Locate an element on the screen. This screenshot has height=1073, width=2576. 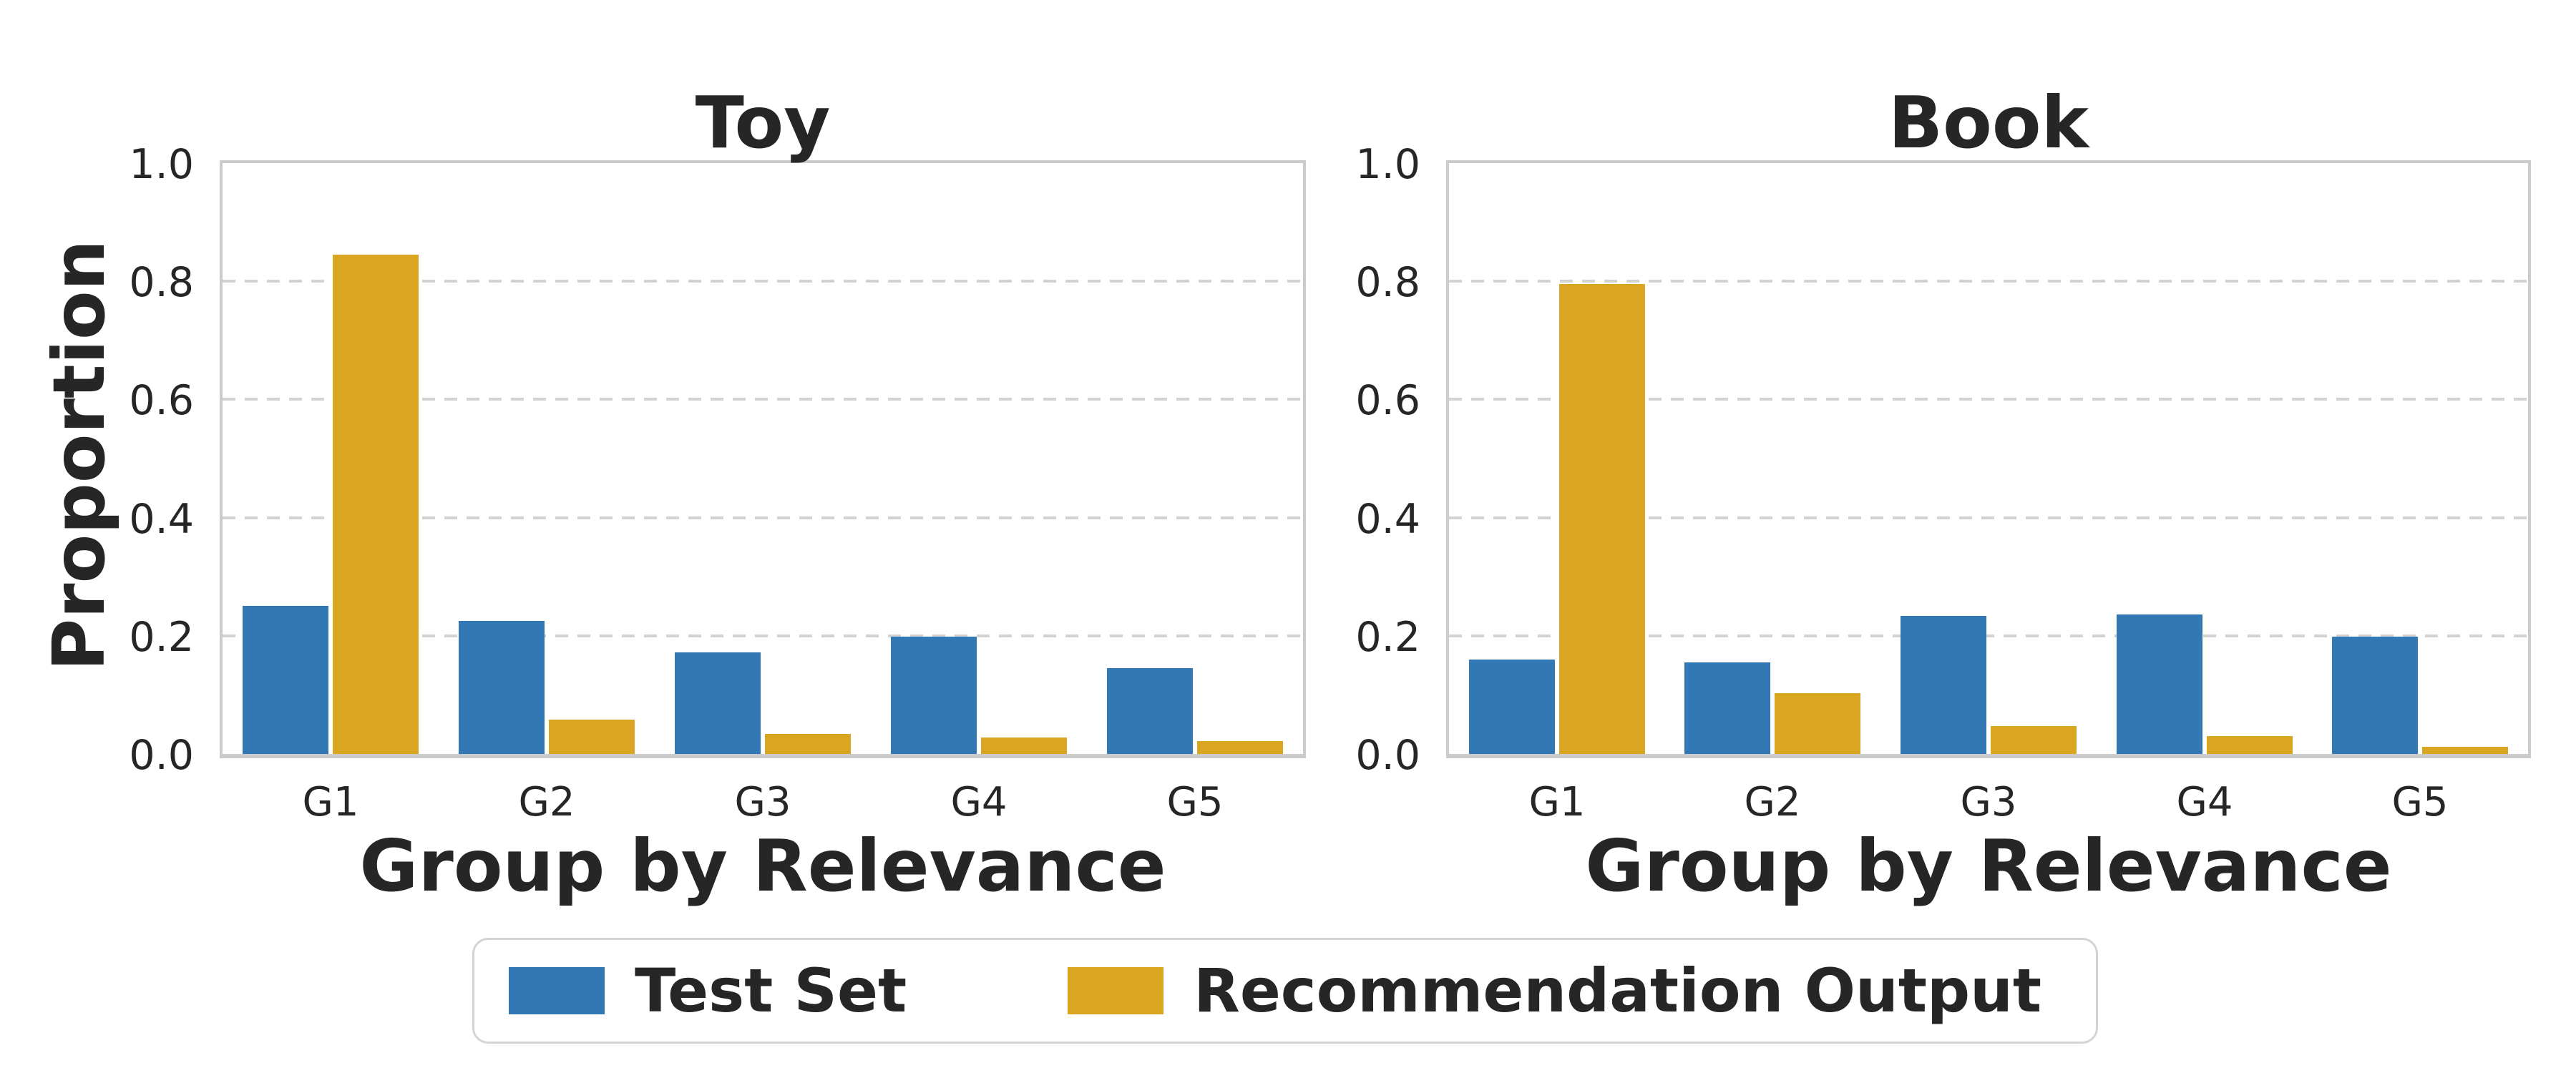
bar-book-recommendation-output-g3 is located at coordinates (2034, 740).